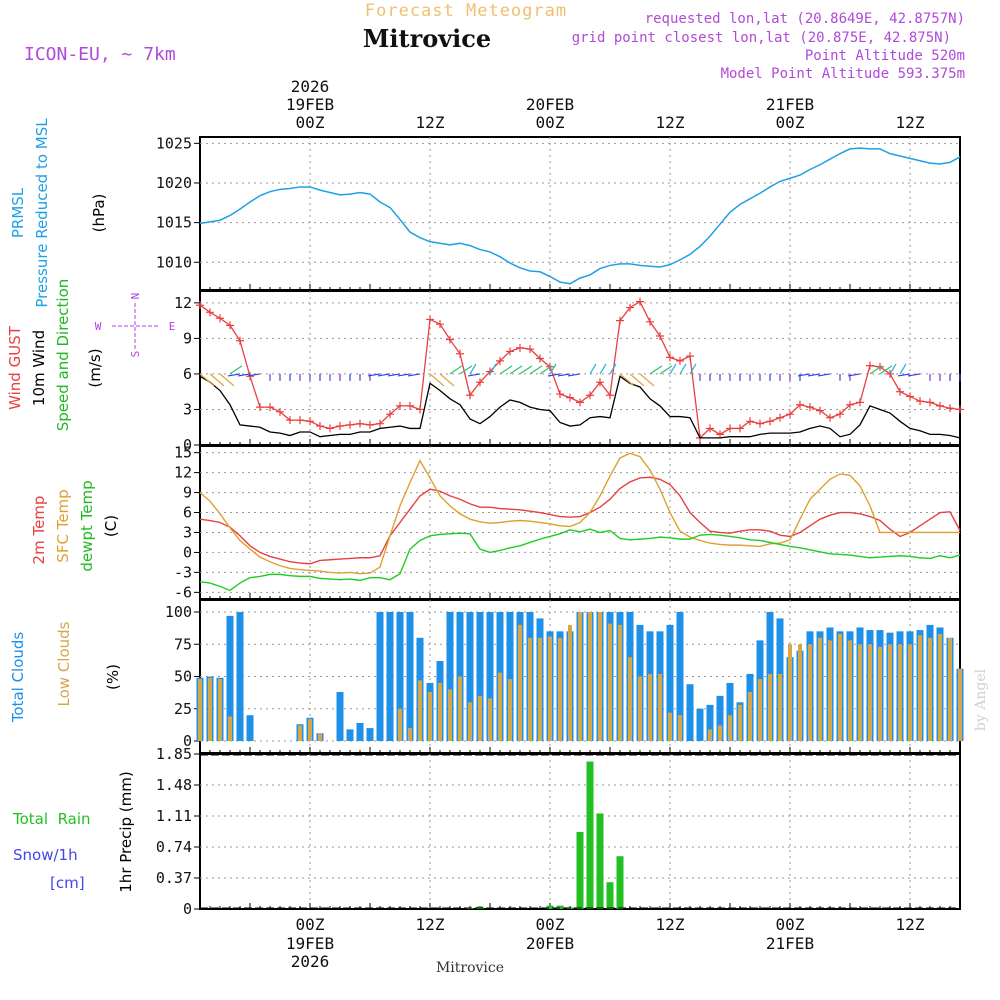 The width and height of the screenshot is (1000, 1000). What do you see at coordinates (178, 612) in the screenshot?
I see `clouds-tick-label: 100` at bounding box center [178, 612].